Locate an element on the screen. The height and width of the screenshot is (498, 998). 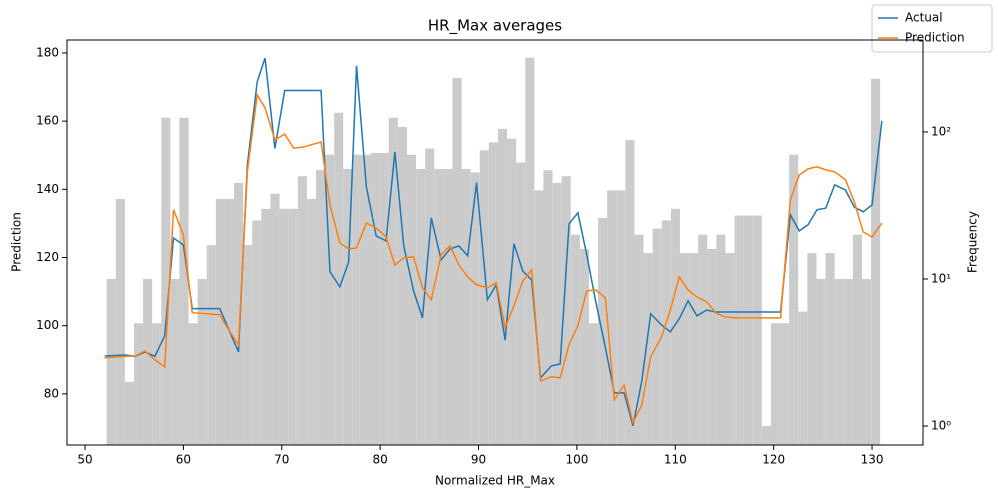
y2-tick-label: 10¹ is located at coordinates (941, 278).